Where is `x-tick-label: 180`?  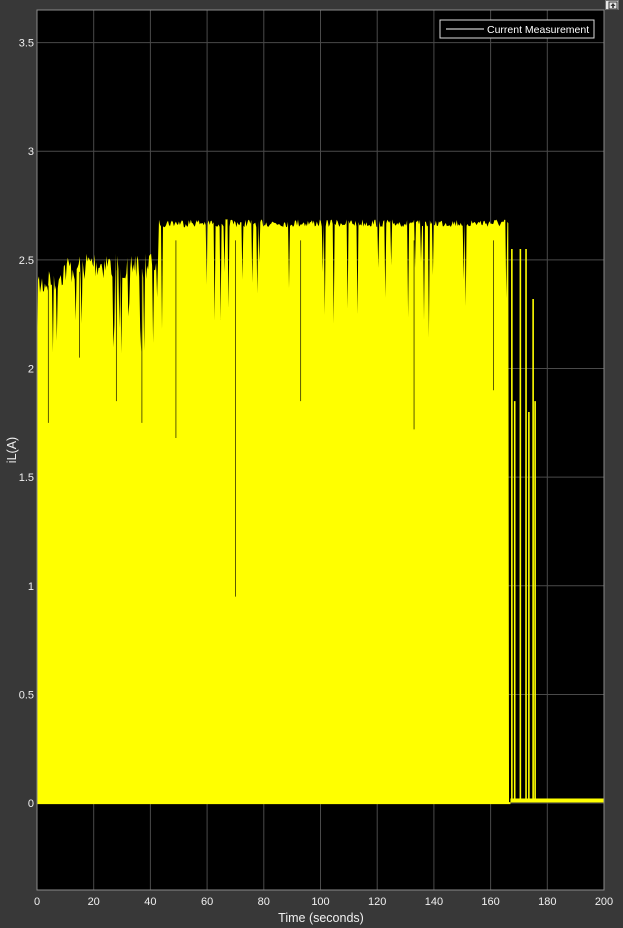
x-tick-label: 180 is located at coordinates (547, 902).